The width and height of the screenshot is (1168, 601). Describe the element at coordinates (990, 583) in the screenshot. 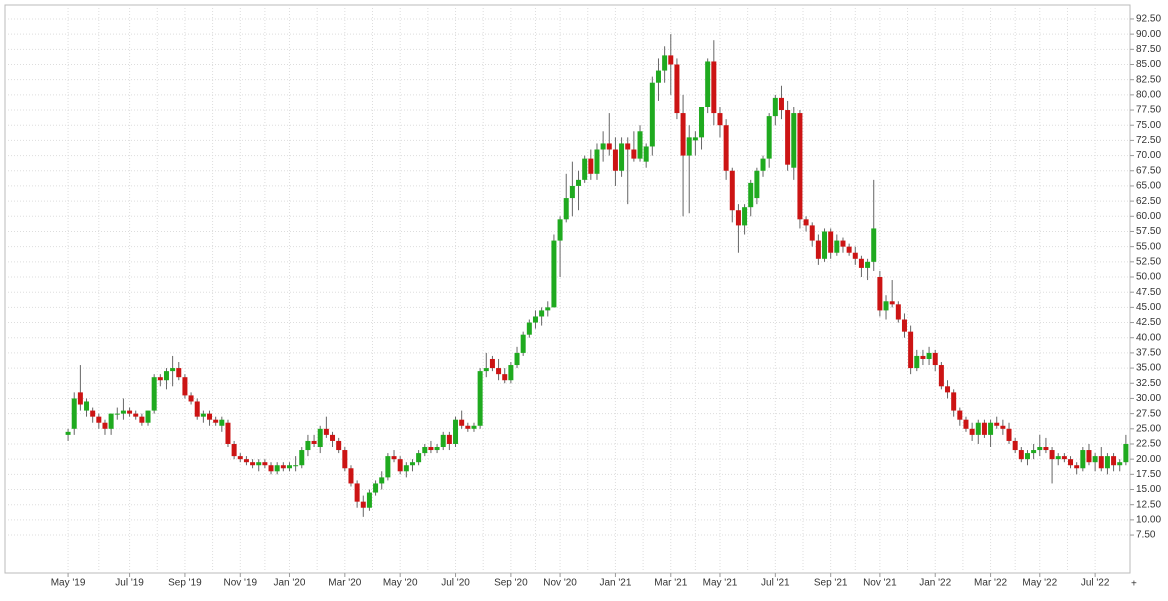

I see `x-tick-label: Mar '22` at that location.